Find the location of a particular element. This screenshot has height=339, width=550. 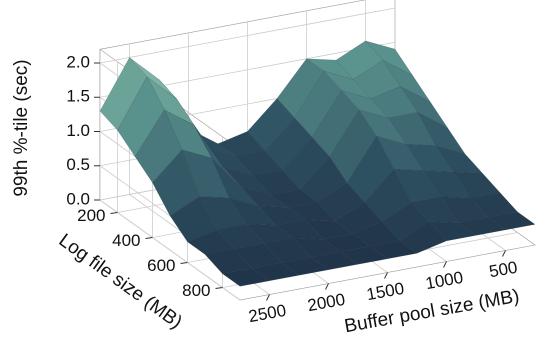

y-tick-label: 400 is located at coordinates (126, 240).